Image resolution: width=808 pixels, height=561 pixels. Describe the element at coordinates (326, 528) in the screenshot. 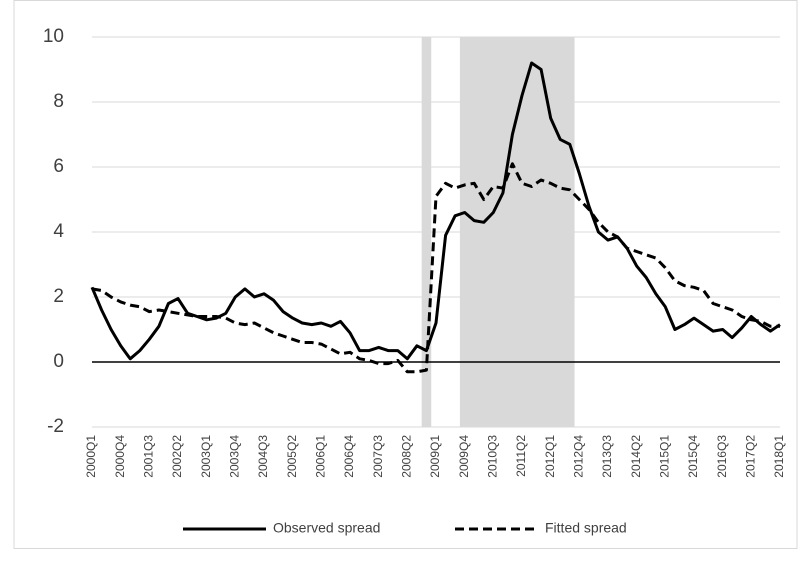

I see `legend-label: Observed spread` at that location.